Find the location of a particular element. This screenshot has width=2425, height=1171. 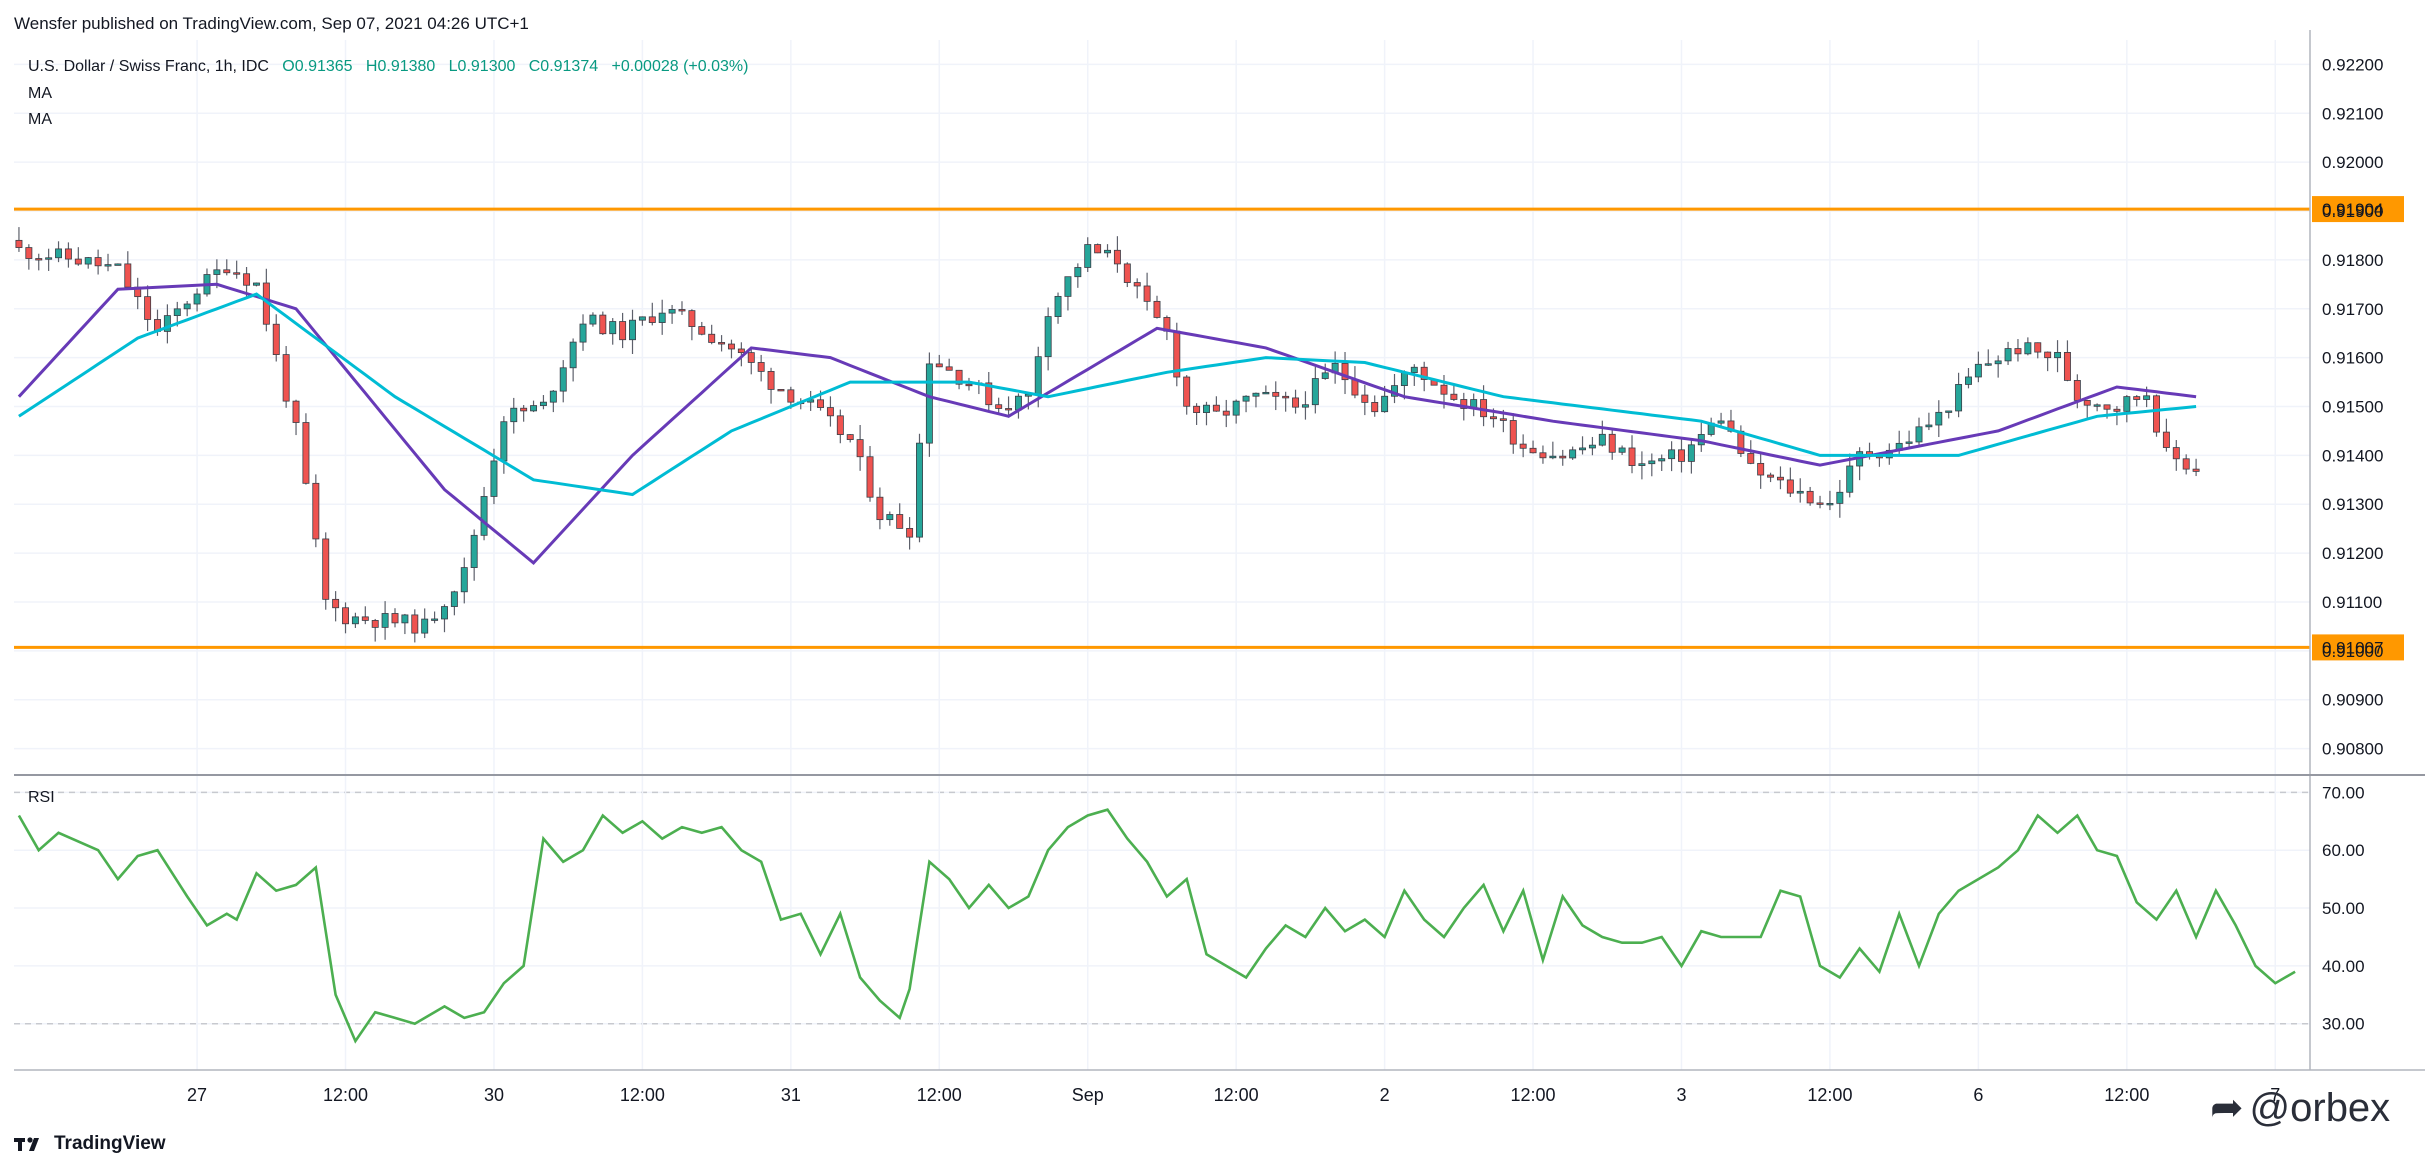

rsi-tick-label: 70.00 is located at coordinates (2343, 792).